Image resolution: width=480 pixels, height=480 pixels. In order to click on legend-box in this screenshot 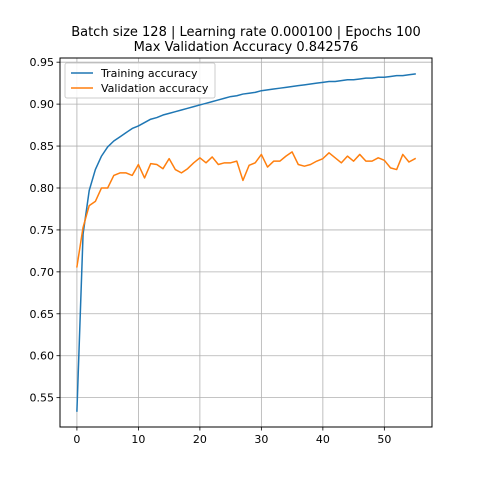, I will do `click(140, 80)`.